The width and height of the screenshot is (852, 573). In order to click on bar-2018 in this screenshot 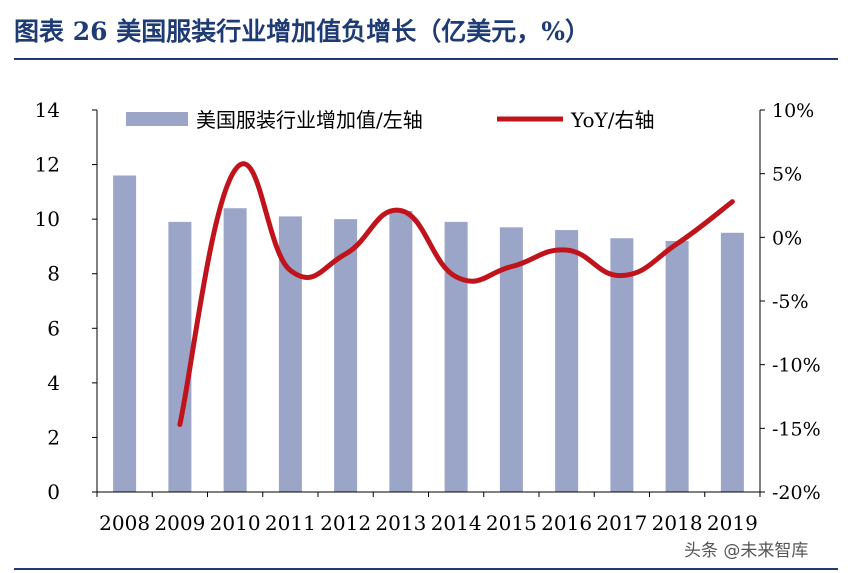, I will do `click(677, 366)`.